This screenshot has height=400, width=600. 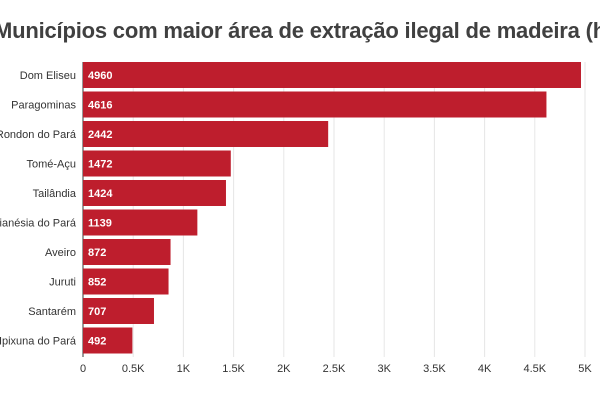 What do you see at coordinates (100, 76) in the screenshot?
I see `value-label: 4960` at bounding box center [100, 76].